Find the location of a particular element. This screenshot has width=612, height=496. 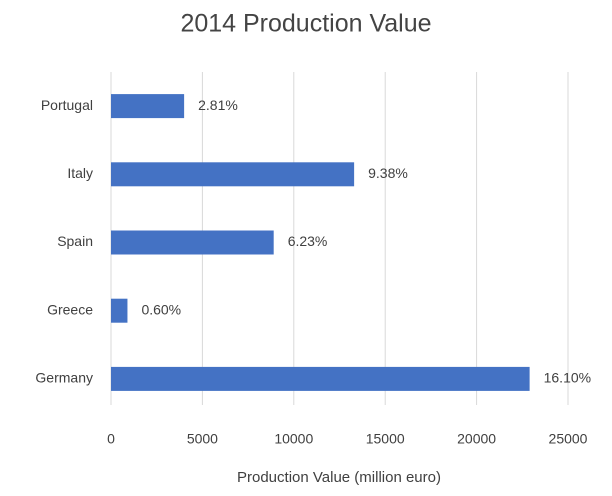

share-label: 6.23% is located at coordinates (308, 241).